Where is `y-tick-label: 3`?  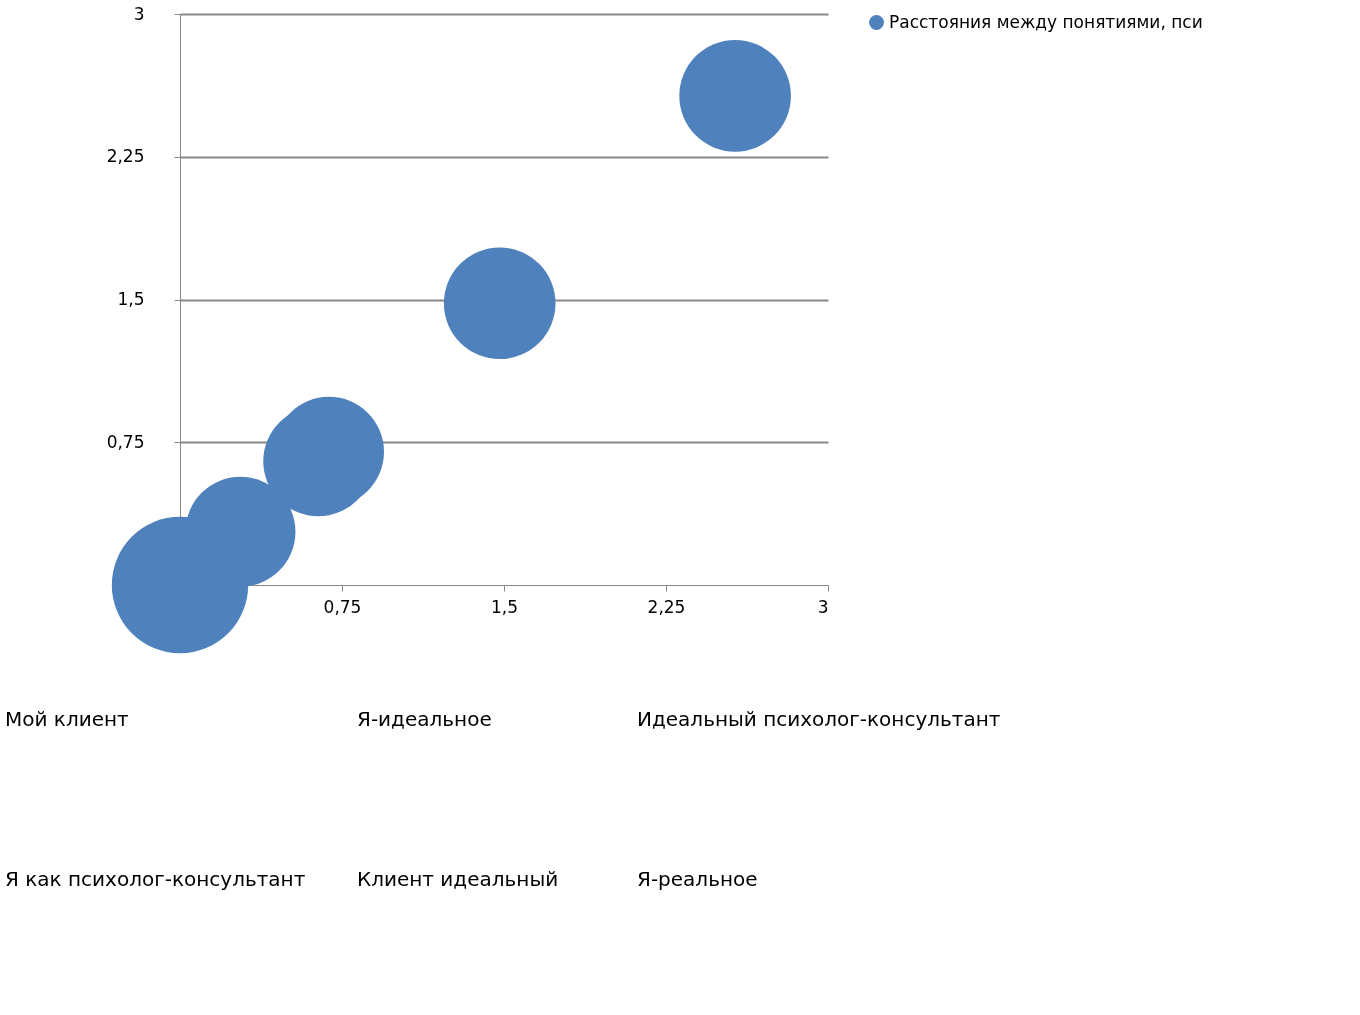 y-tick-label: 3 is located at coordinates (139, 13).